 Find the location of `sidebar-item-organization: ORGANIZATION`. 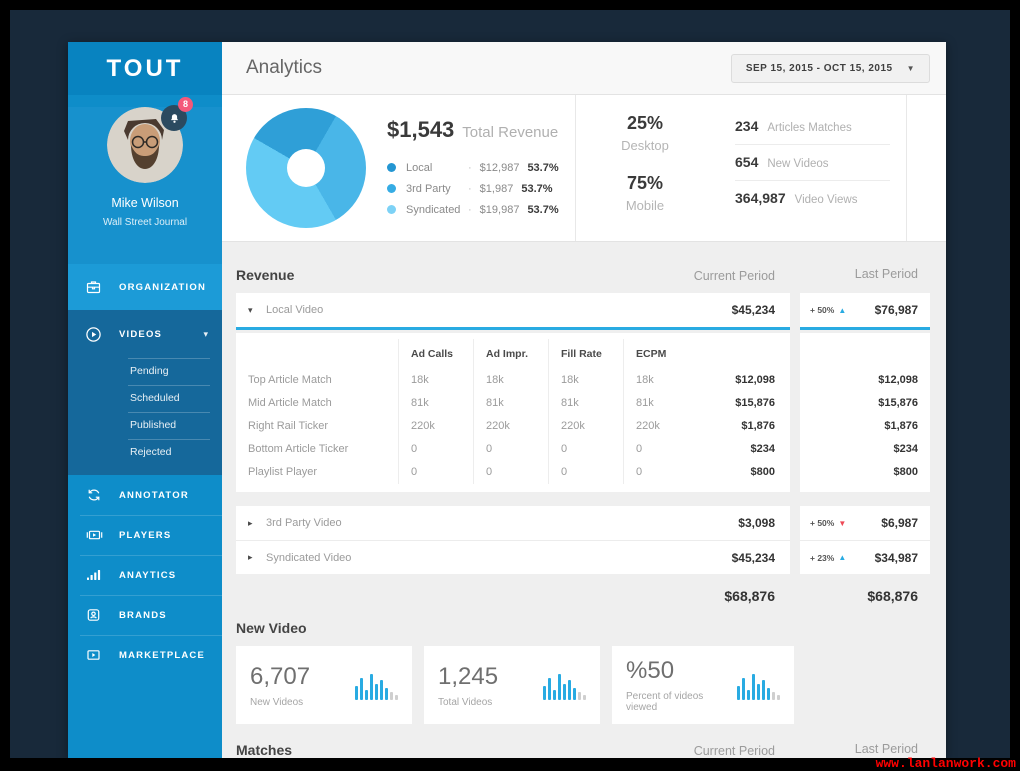

sidebar-item-organization: ORGANIZATION is located at coordinates (145, 287).